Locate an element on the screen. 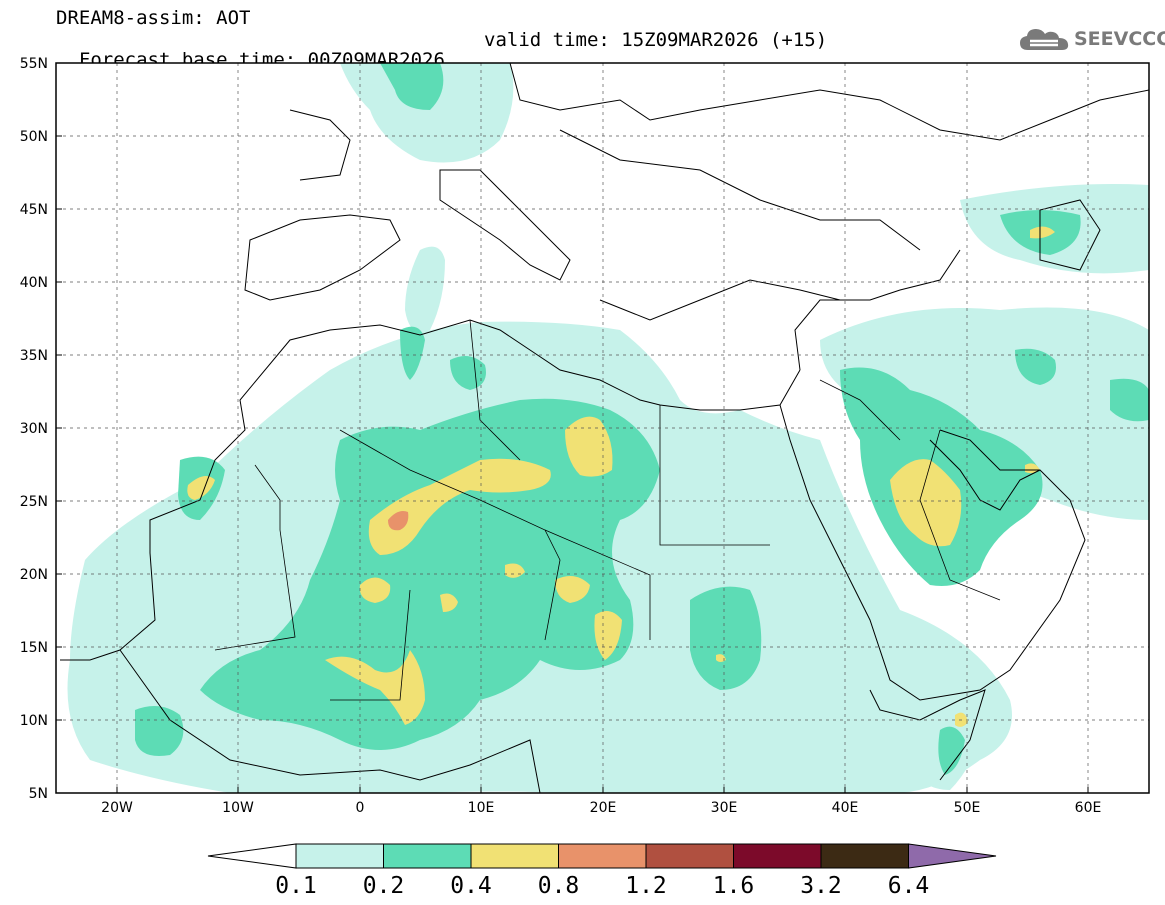  lon-label: 10W is located at coordinates (238, 808).